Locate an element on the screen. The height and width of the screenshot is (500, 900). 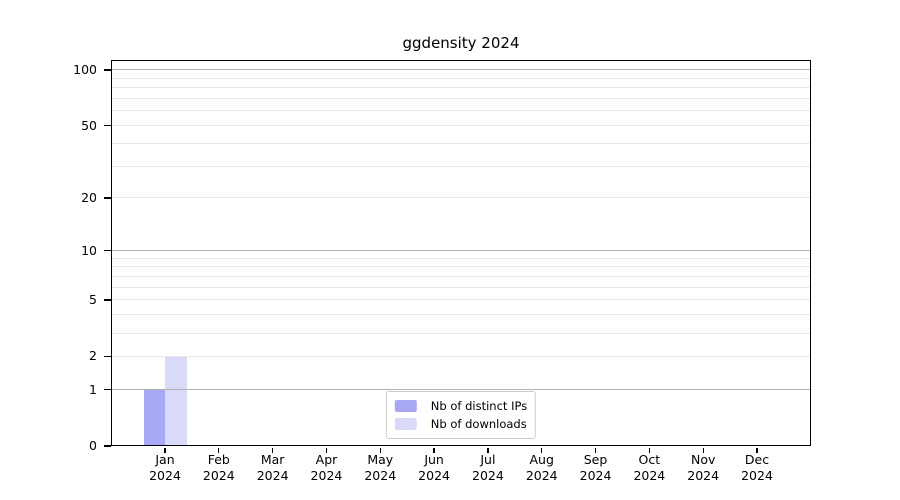
y-tick-label: 5 is located at coordinates (93, 299).